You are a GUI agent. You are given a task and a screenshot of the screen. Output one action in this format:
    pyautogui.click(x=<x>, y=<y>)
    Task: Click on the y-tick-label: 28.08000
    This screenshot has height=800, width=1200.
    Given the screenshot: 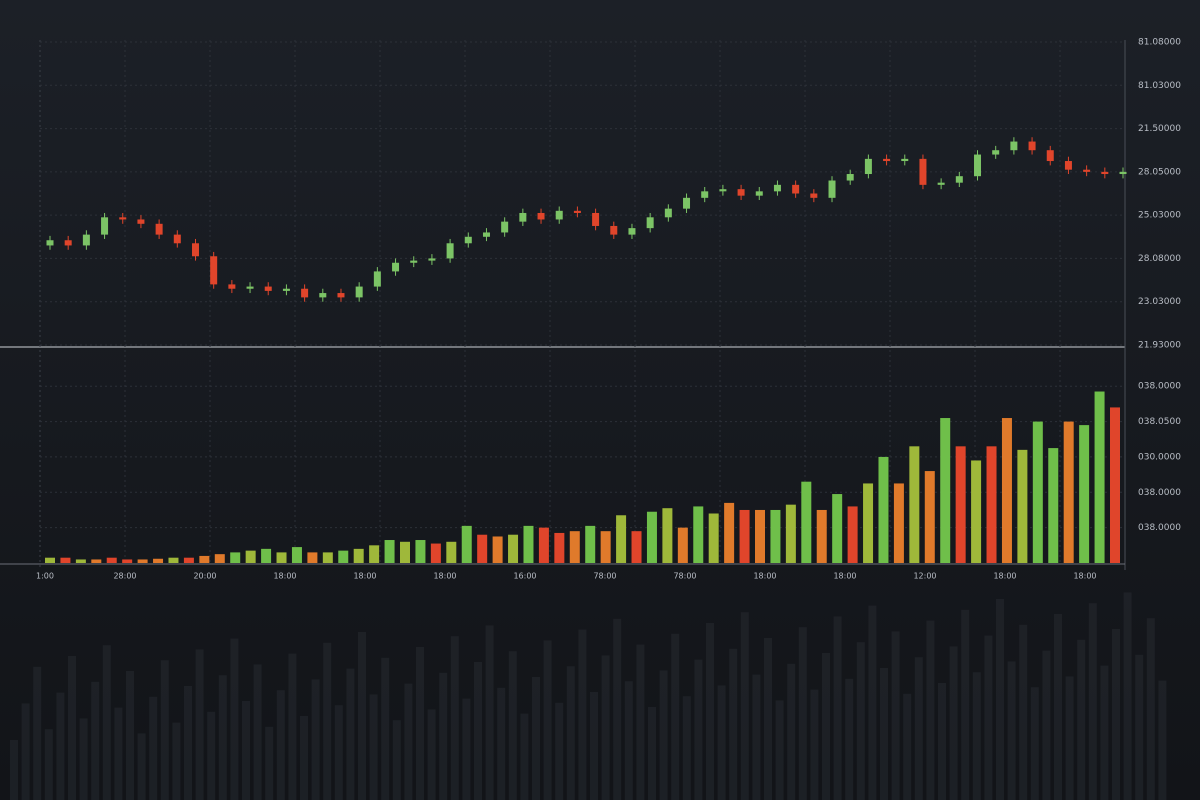 What is the action you would take?
    pyautogui.click(x=1159, y=259)
    